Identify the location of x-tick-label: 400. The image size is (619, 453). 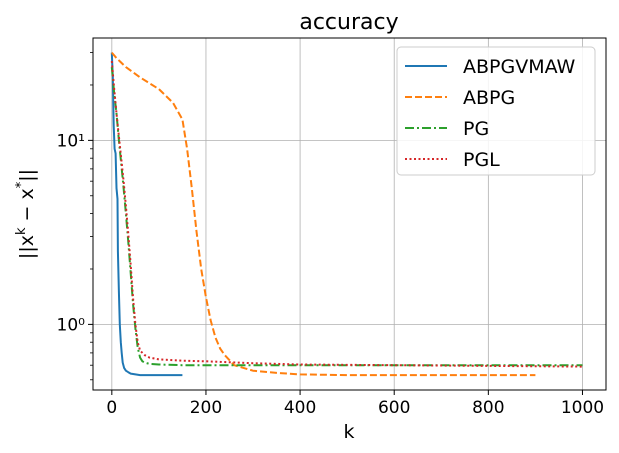
(300, 408).